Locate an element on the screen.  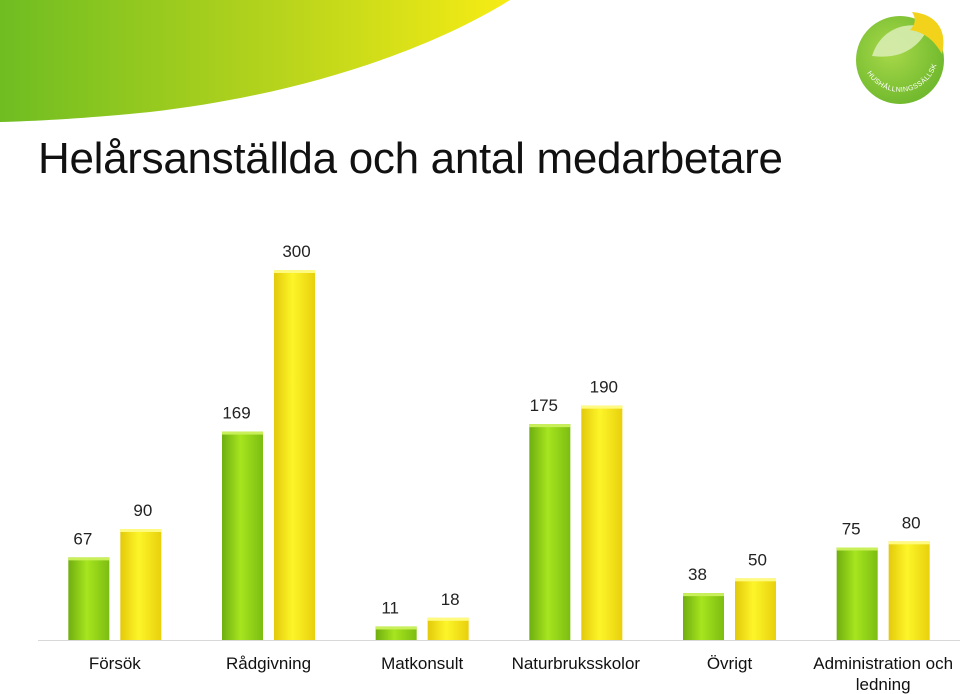
data-label: 67 is located at coordinates (82, 538).